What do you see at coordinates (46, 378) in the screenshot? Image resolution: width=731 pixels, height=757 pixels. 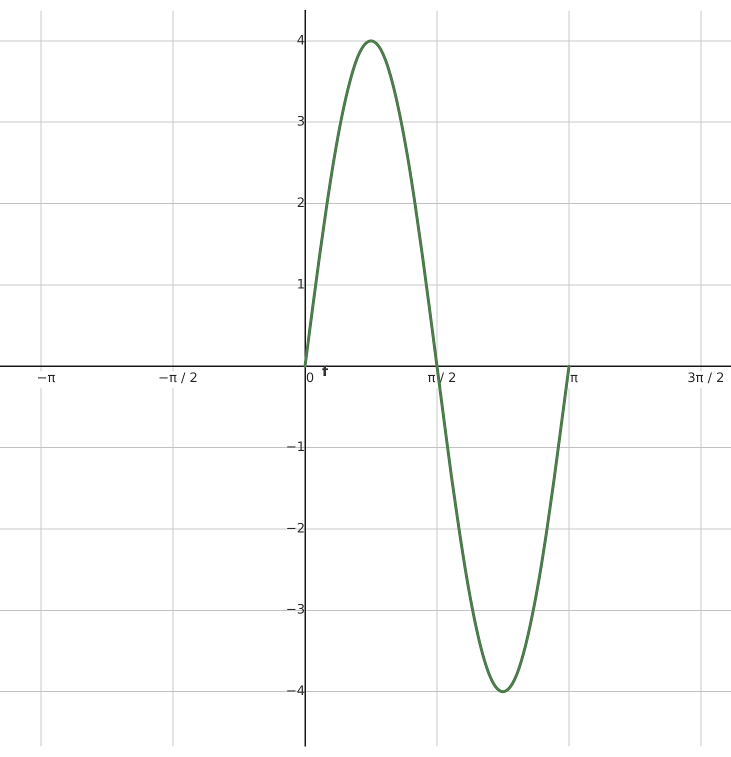 I see `x-tick-label: −π` at bounding box center [46, 378].